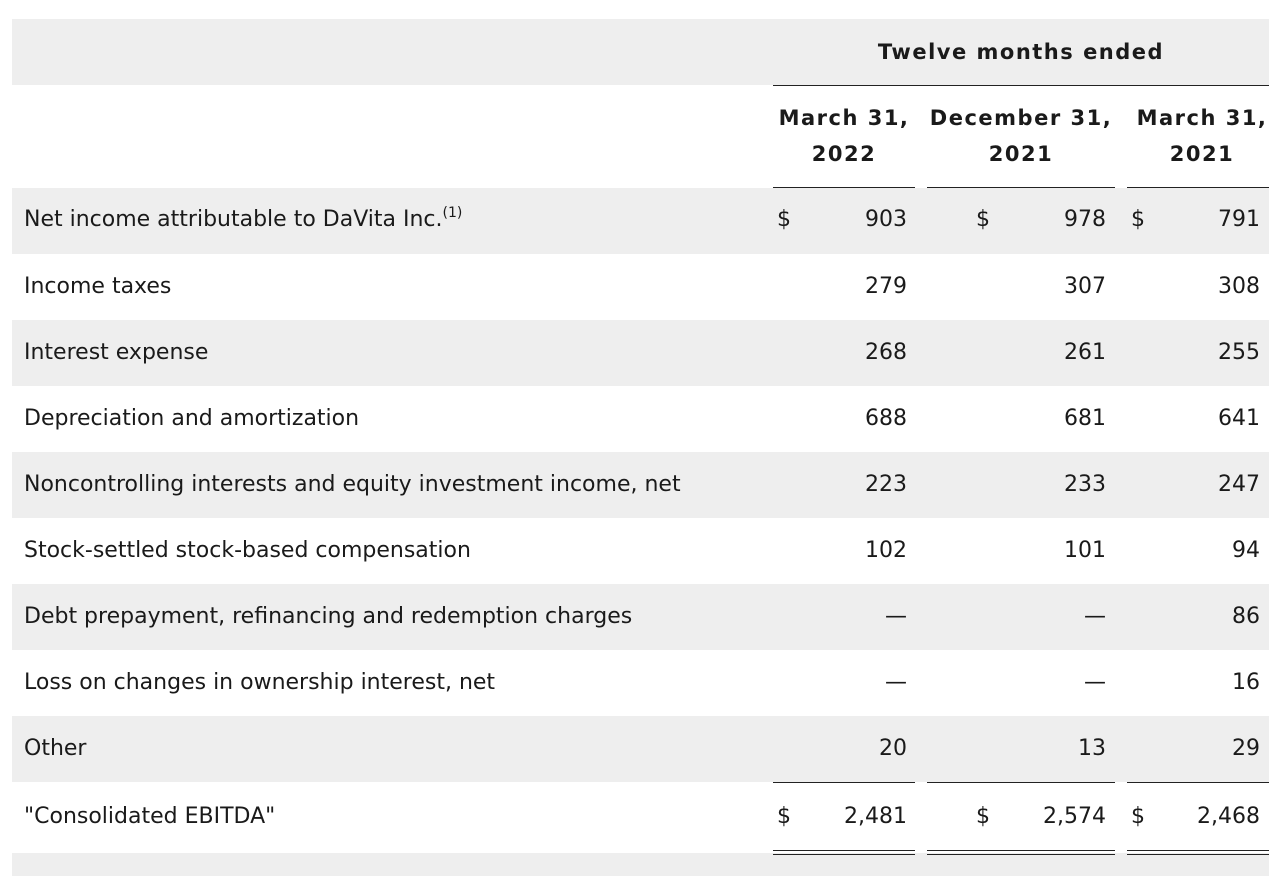 The image size is (1284, 876). I want to click on value-cell: 20, so click(893, 748).